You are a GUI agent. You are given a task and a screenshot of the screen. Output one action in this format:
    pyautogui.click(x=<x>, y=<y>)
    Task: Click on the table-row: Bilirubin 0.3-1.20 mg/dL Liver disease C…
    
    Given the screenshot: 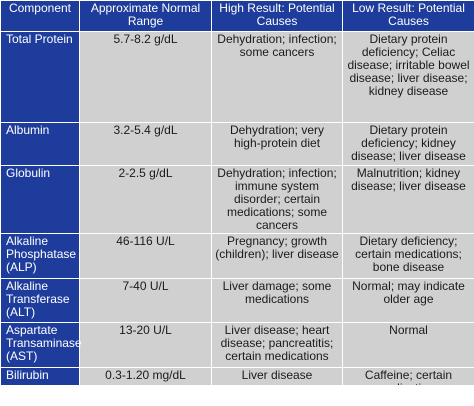 What is the action you would take?
    pyautogui.click(x=237, y=376)
    